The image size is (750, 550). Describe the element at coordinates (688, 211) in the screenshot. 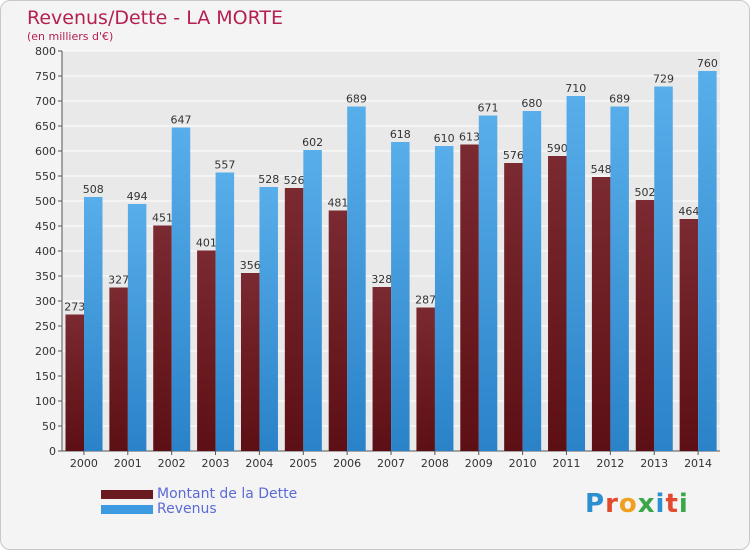

I see `data-label-dette: 464` at that location.